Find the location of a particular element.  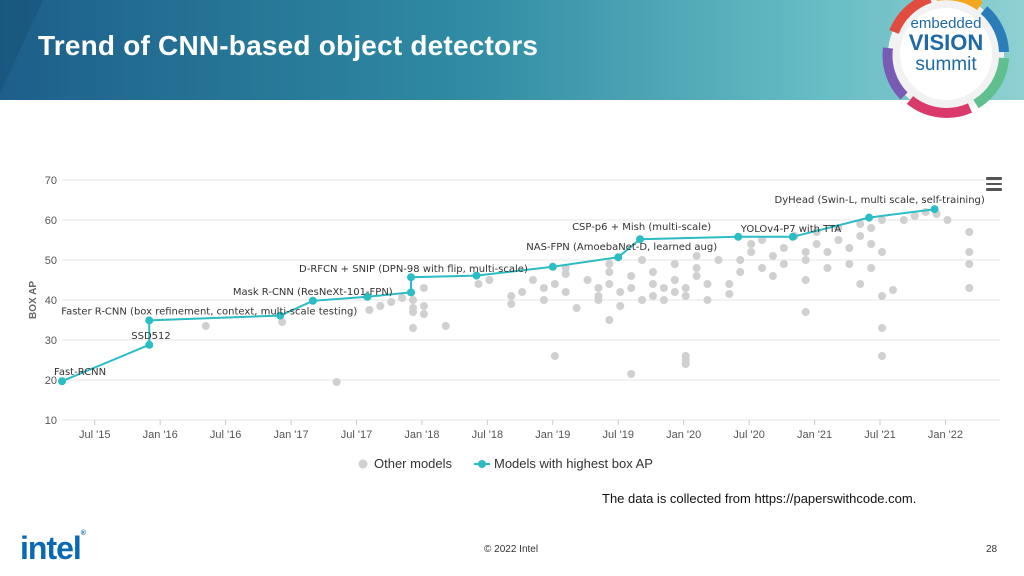

legend-label-other-models: Other models is located at coordinates (413, 463).